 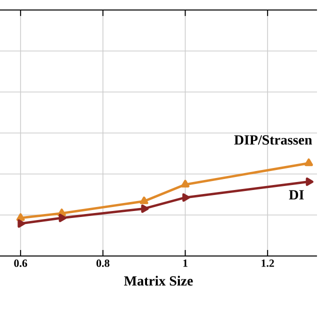 What do you see at coordinates (268, 263) in the screenshot?
I see `x-tick-label: 1.2` at bounding box center [268, 263].